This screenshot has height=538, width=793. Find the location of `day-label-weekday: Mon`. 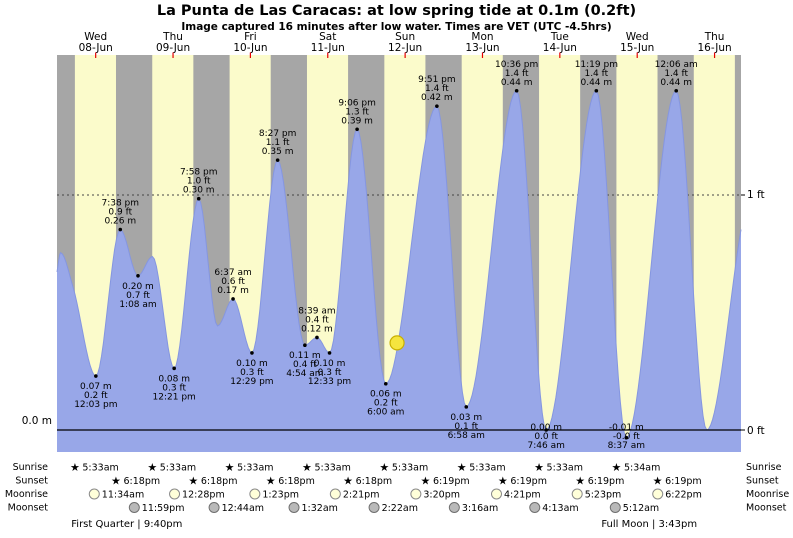

day-label-weekday: Mon is located at coordinates (482, 37).